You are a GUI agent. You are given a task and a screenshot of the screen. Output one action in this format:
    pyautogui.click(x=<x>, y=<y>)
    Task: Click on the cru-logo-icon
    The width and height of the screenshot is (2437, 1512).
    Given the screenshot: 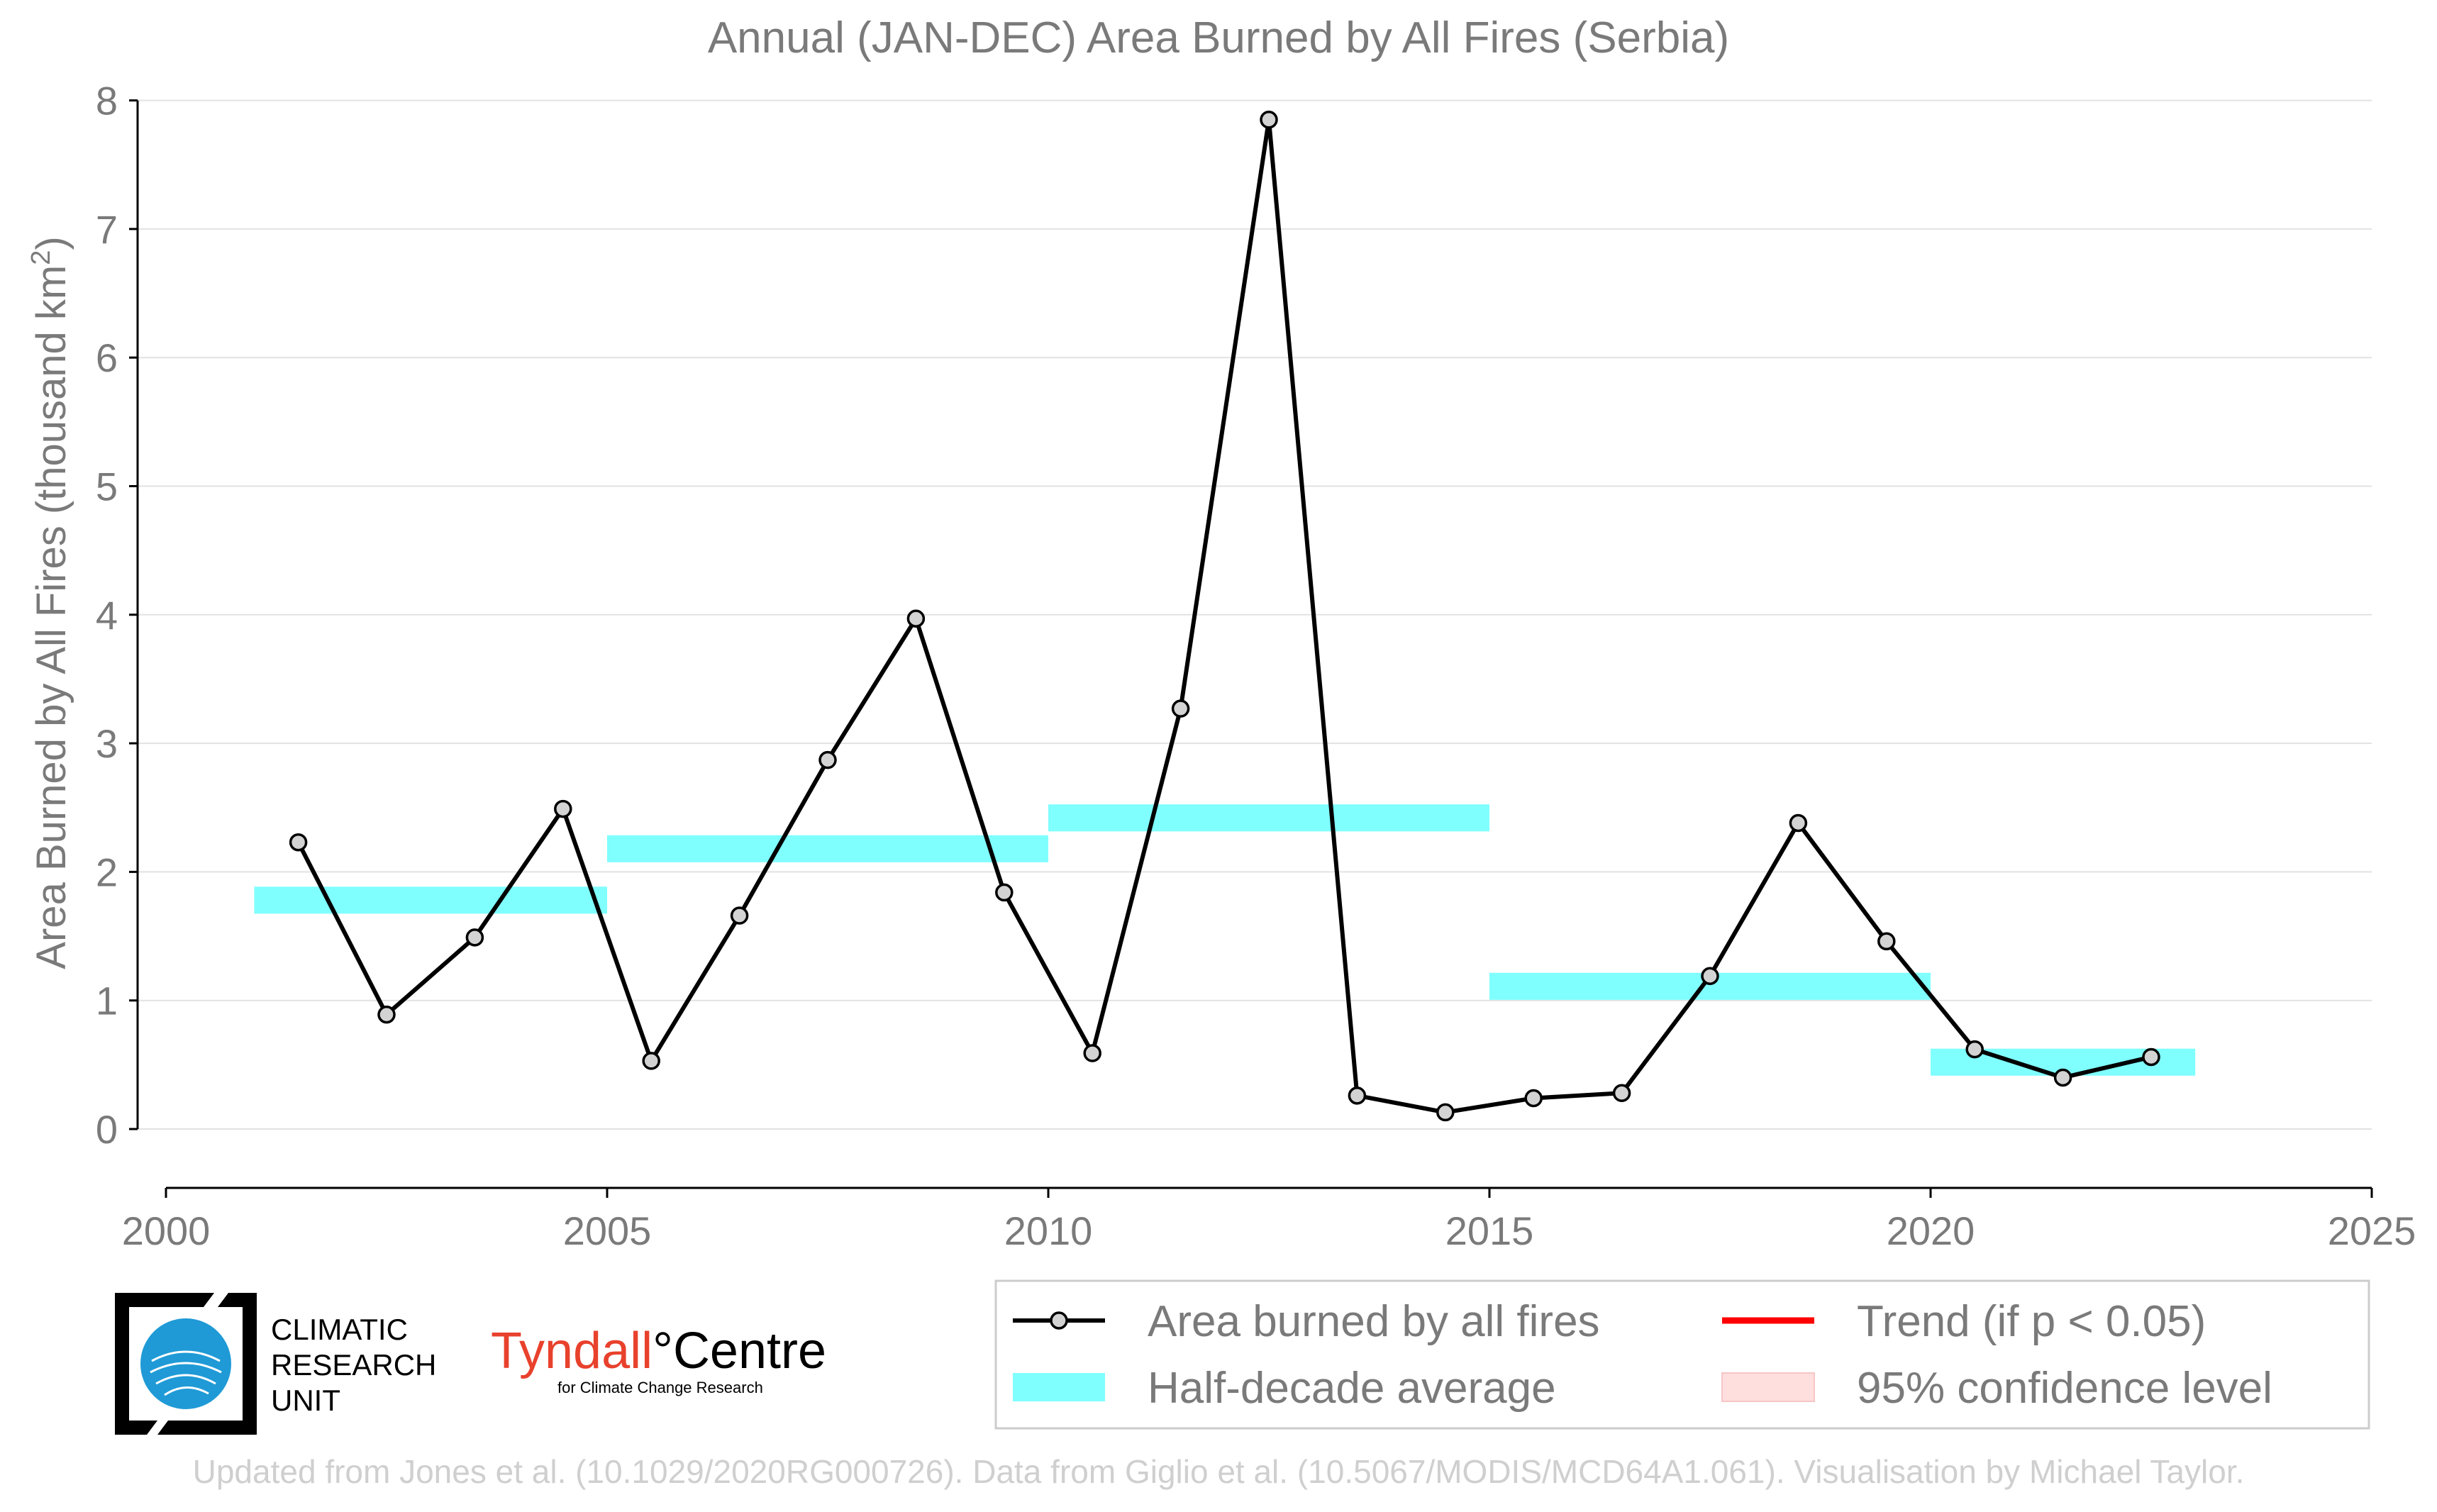 What is the action you would take?
    pyautogui.click(x=186, y=1364)
    